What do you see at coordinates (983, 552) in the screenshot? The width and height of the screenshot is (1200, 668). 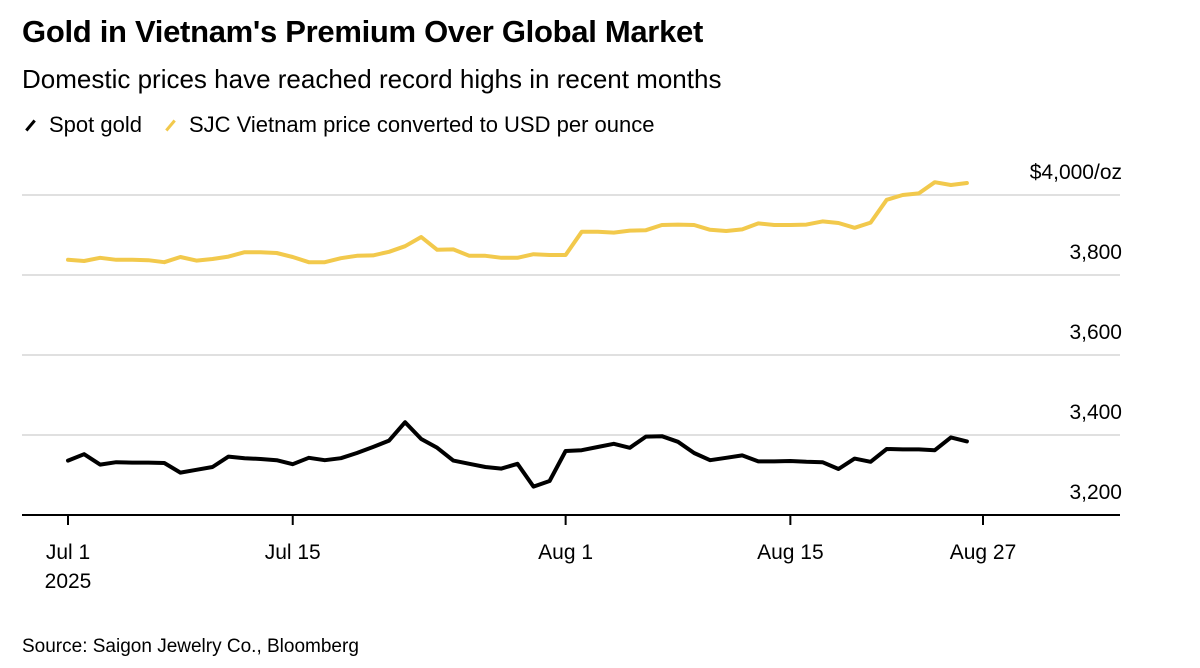 I see `x-tick-label: Aug 27` at bounding box center [983, 552].